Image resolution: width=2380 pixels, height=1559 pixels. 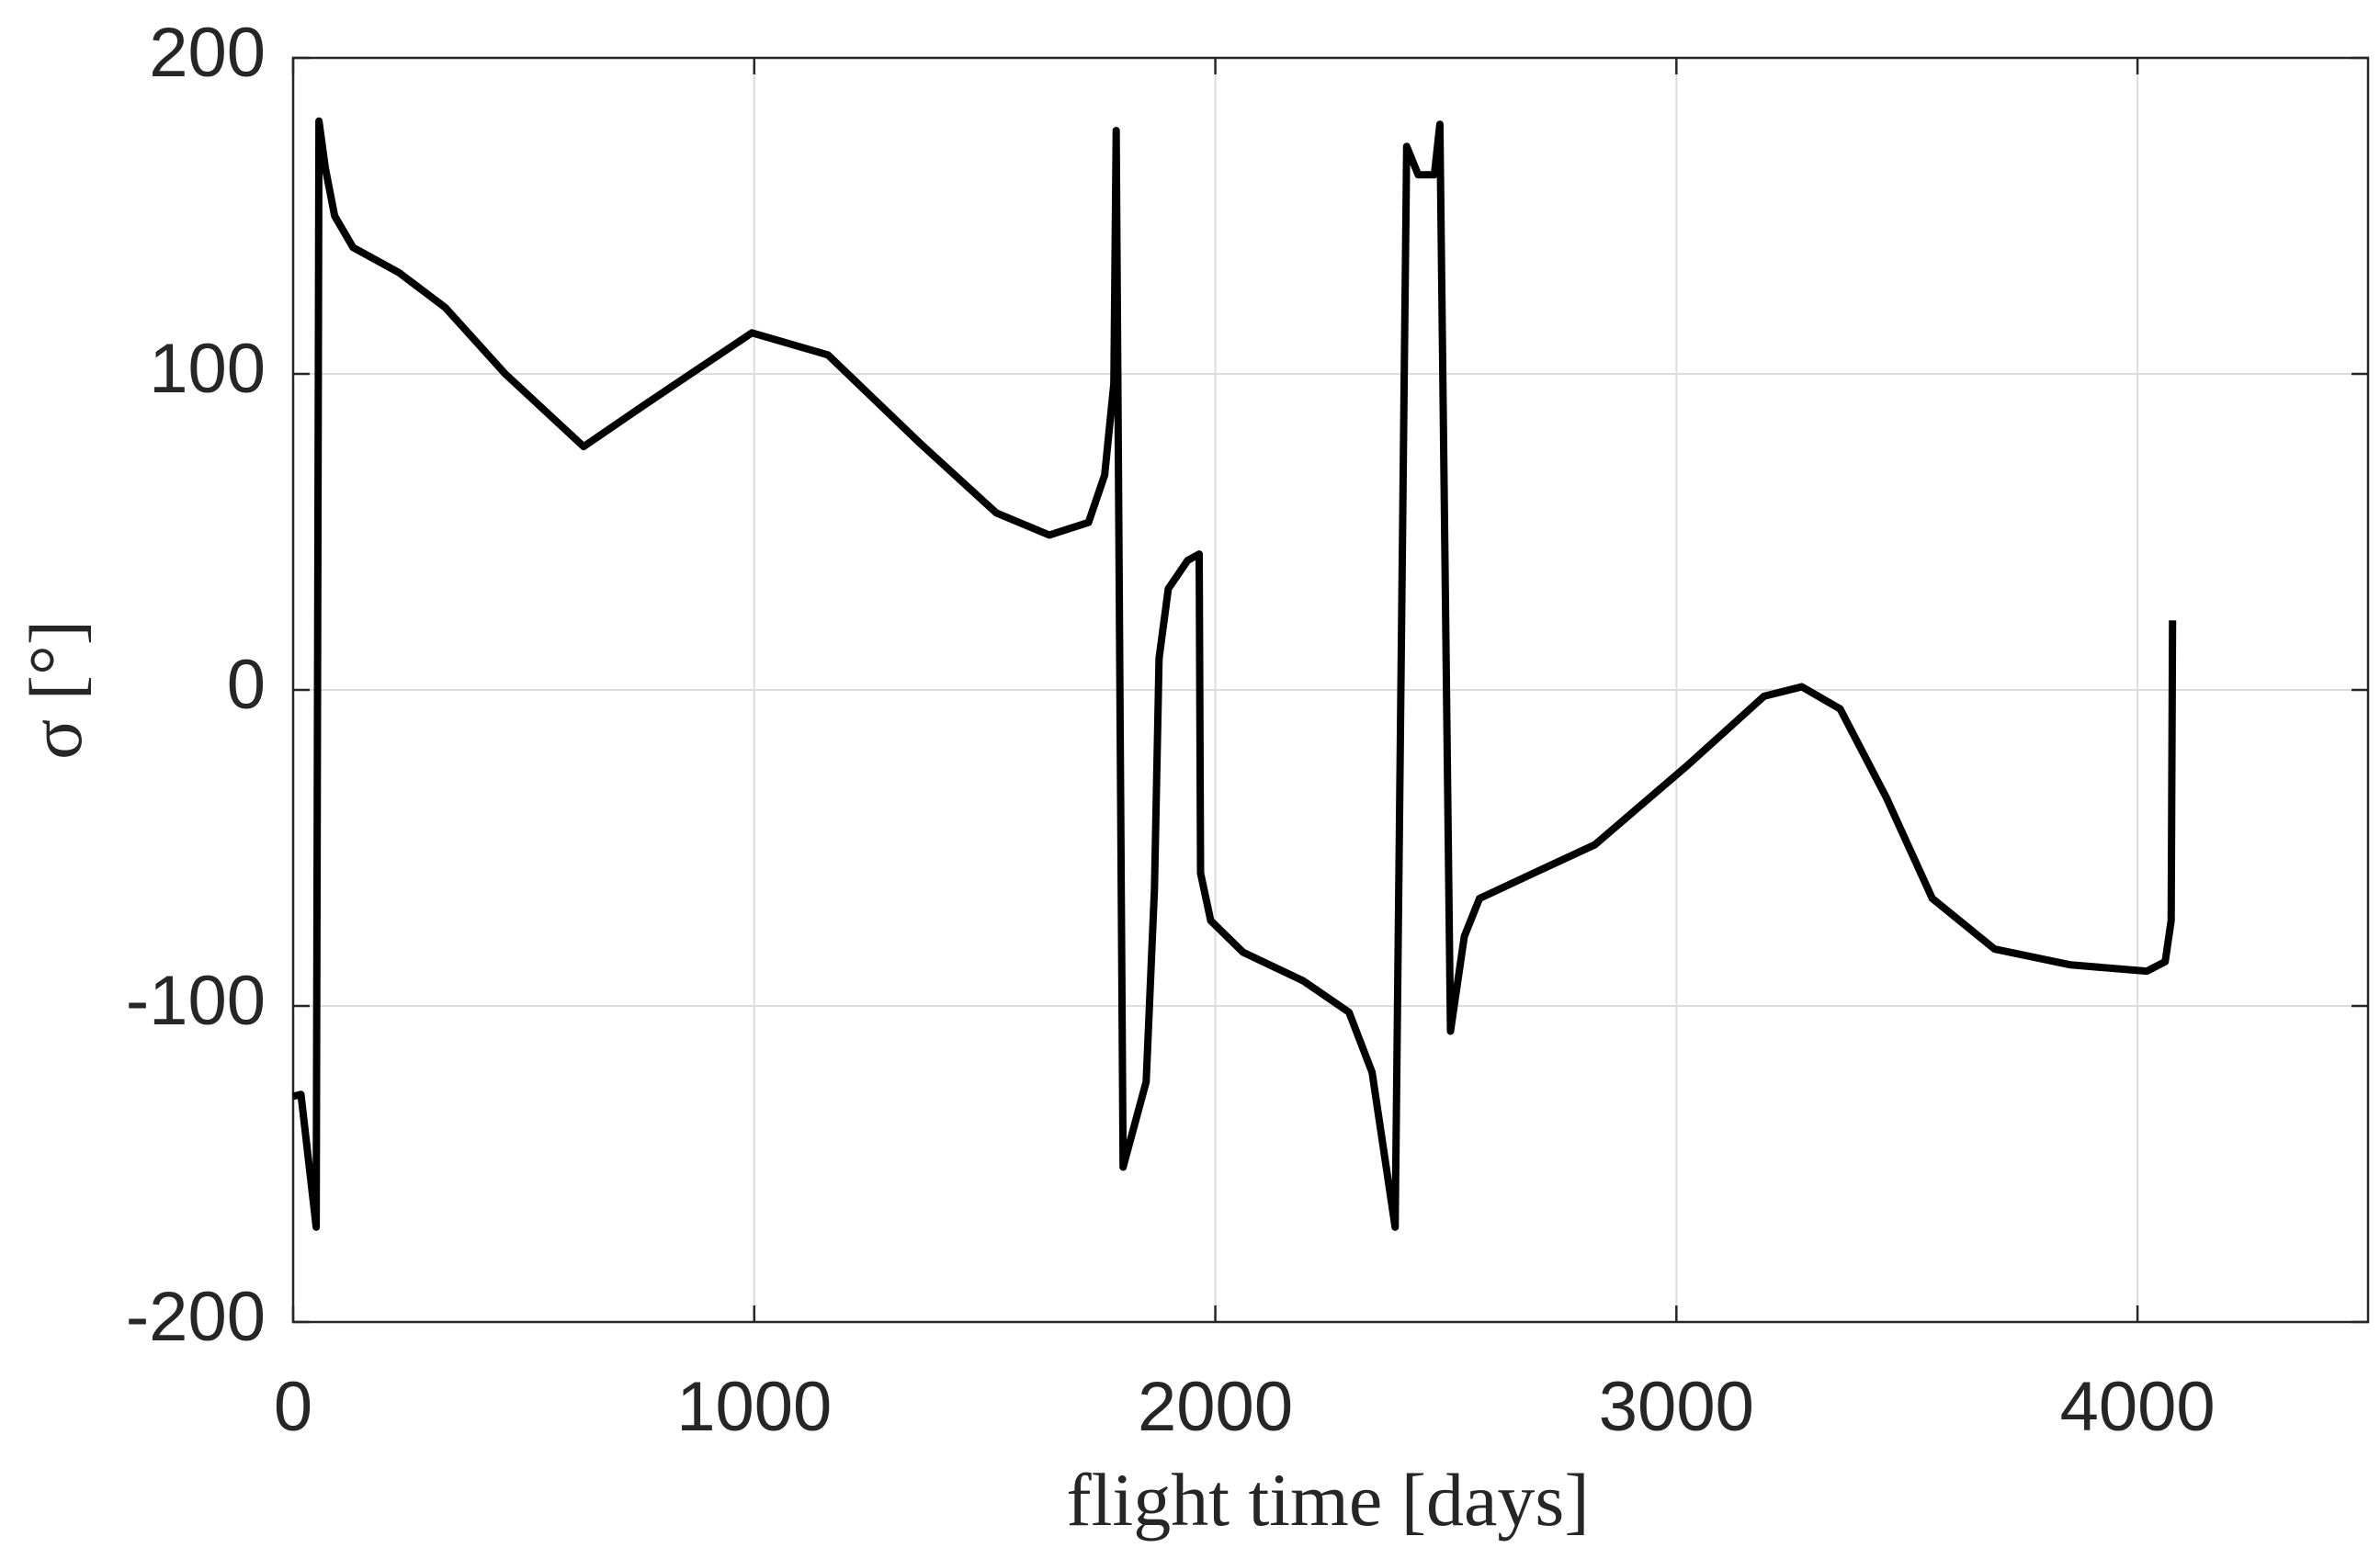 I want to click on x-tick-label: 2000, so click(x=1215, y=1407).